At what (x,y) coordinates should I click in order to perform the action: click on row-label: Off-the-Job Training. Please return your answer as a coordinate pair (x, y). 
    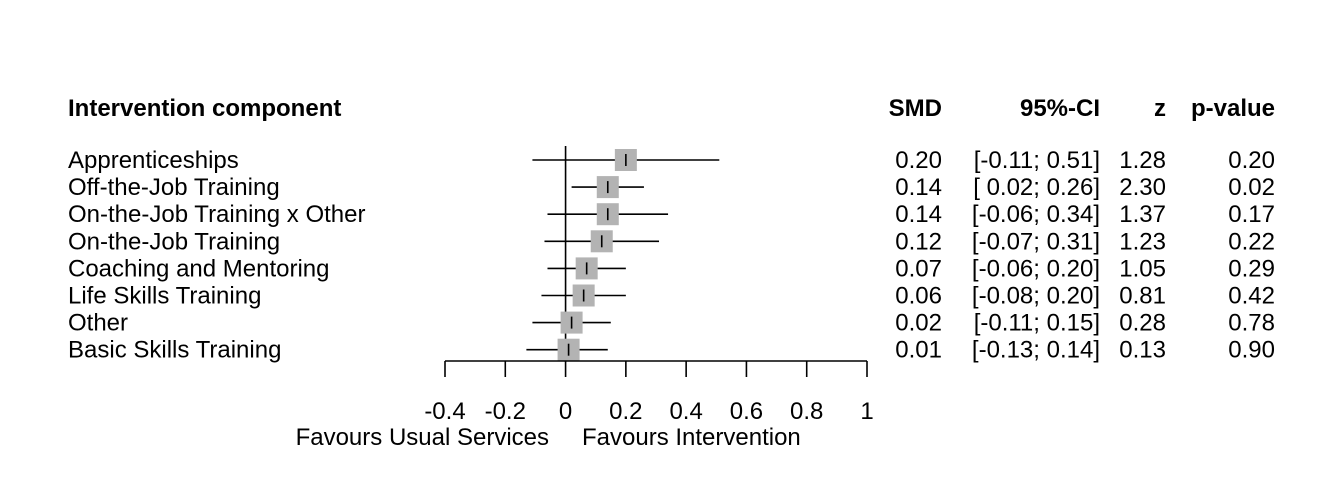
    Looking at the image, I should click on (174, 187).